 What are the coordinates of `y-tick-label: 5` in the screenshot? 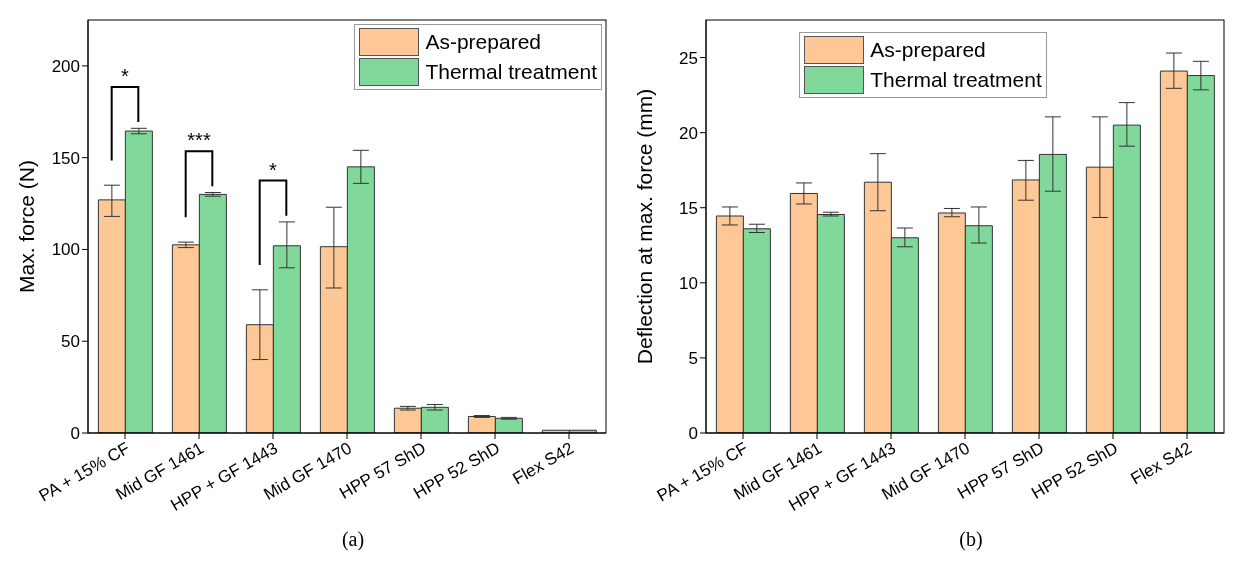 It's located at (693, 358).